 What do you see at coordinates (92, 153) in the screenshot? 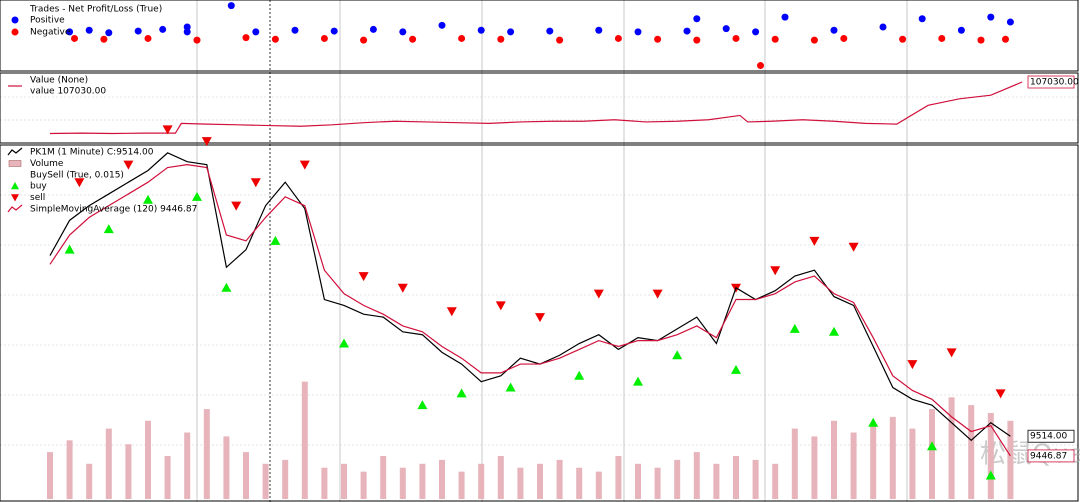
I see `legend-label: PK1M (1 Minute) C:9514.00` at bounding box center [92, 153].